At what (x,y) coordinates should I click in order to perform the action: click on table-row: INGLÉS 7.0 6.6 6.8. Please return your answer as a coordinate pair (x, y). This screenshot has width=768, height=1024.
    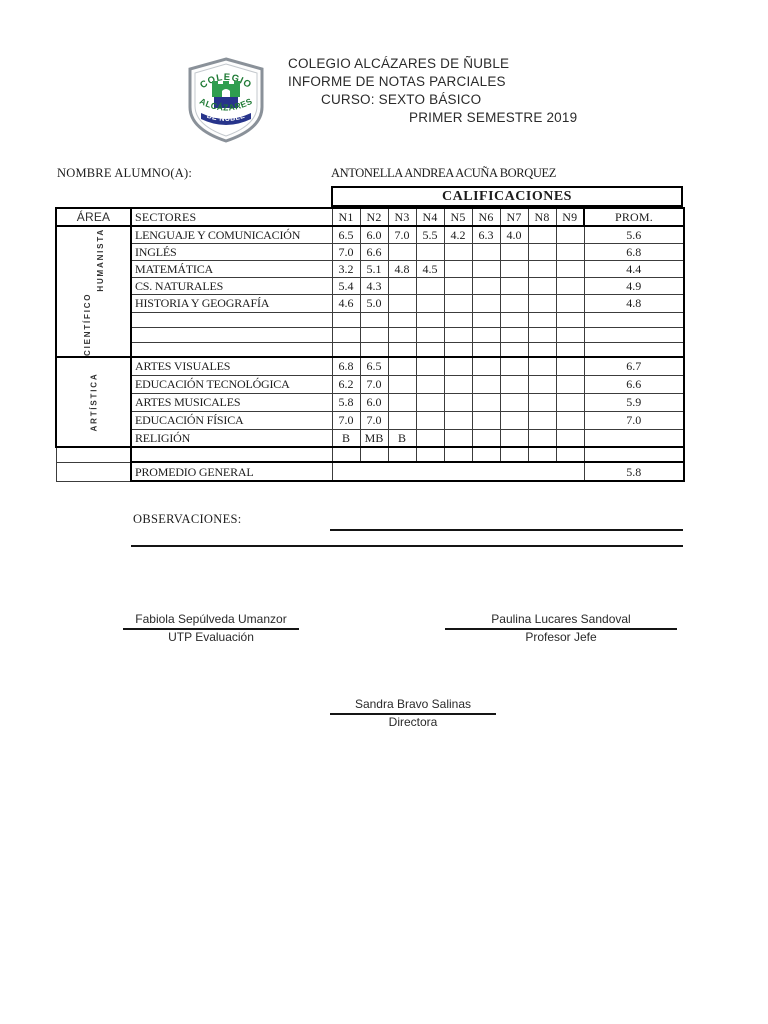
    Looking at the image, I should click on (370, 251).